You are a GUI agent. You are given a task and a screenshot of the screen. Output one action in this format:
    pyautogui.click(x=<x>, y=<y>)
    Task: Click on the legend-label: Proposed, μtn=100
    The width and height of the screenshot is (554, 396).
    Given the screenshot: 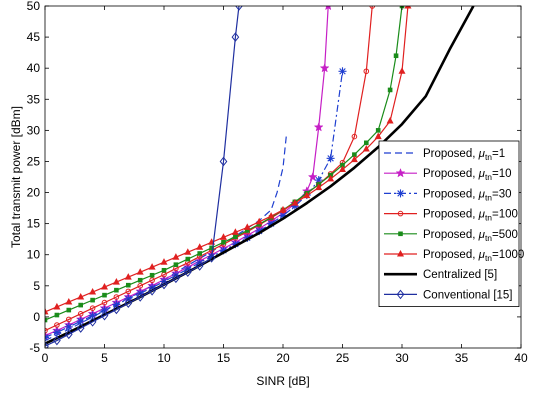 What is the action you would take?
    pyautogui.click(x=470, y=216)
    